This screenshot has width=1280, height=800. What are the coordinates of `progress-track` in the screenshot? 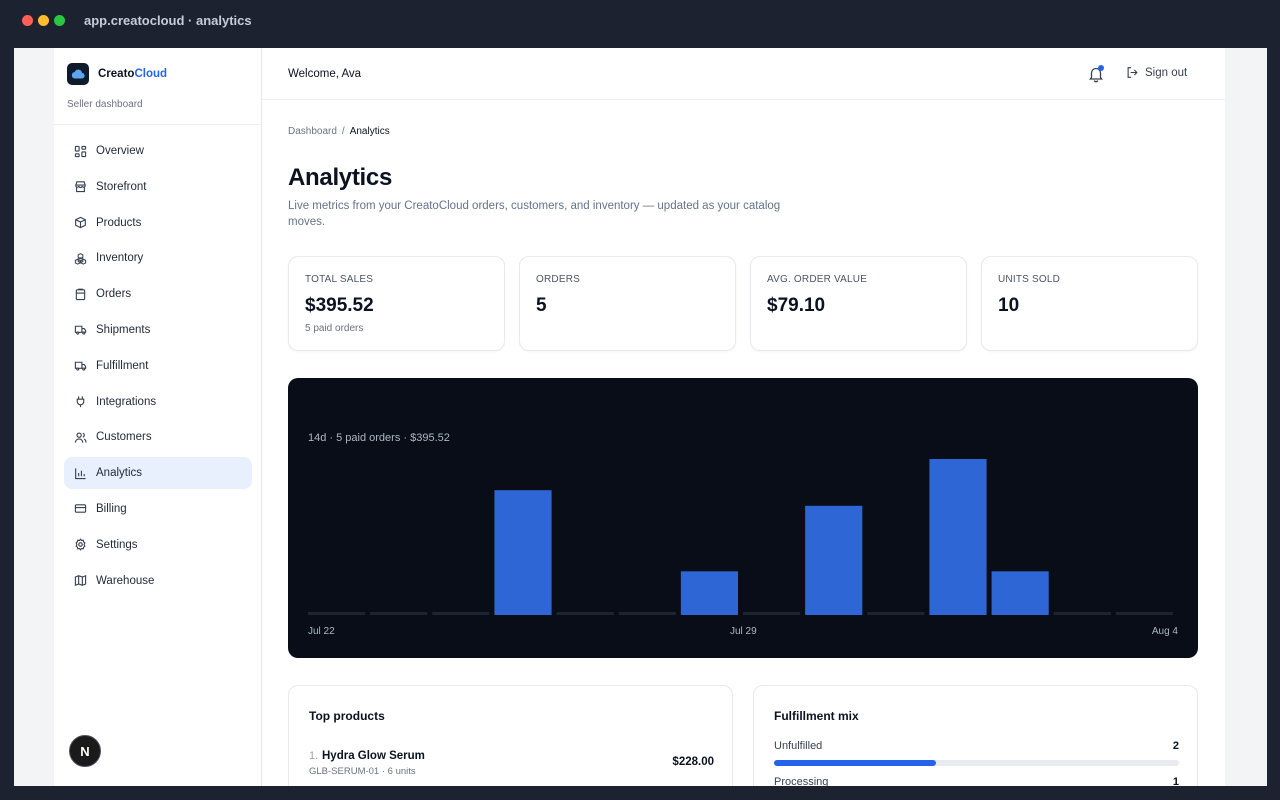 It's located at (976, 763).